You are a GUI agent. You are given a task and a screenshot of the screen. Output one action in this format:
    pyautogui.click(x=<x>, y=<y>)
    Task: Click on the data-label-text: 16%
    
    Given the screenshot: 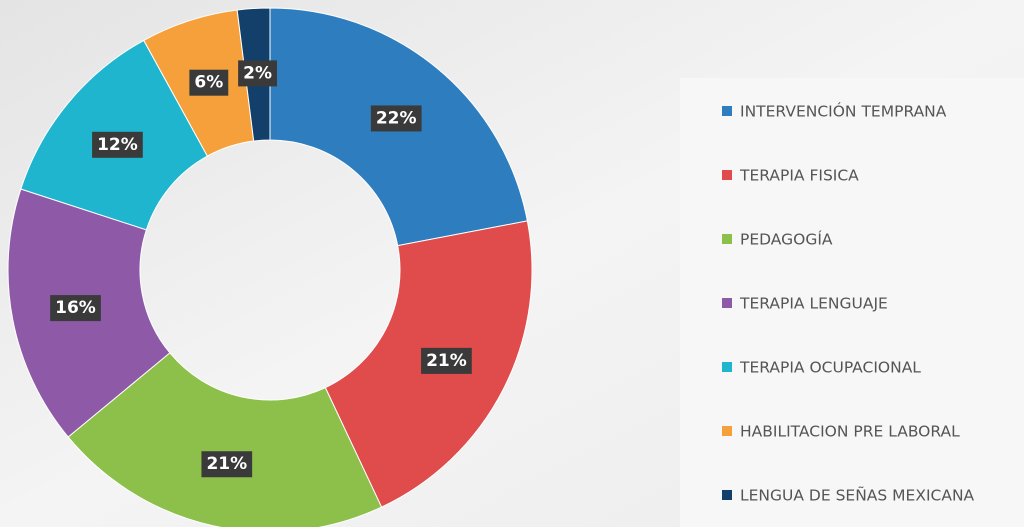 What is the action you would take?
    pyautogui.click(x=75, y=308)
    